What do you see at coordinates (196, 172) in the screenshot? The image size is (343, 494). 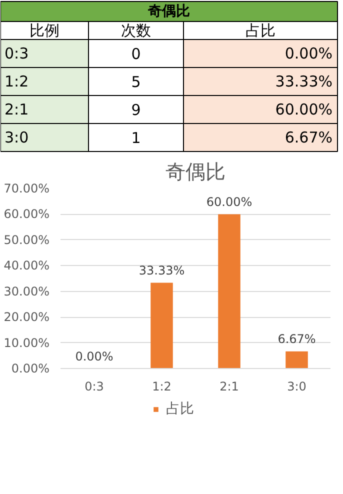 I see `chart-title: 奇偶比` at bounding box center [196, 172].